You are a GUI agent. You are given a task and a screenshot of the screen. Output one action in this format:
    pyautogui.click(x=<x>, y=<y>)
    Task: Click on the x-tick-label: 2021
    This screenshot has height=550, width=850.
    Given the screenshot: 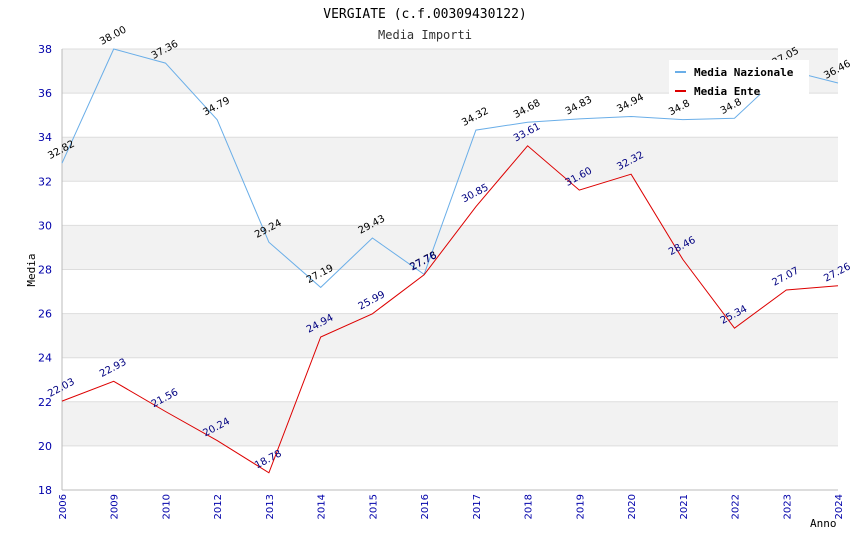 What is the action you would take?
    pyautogui.click(x=684, y=506)
    